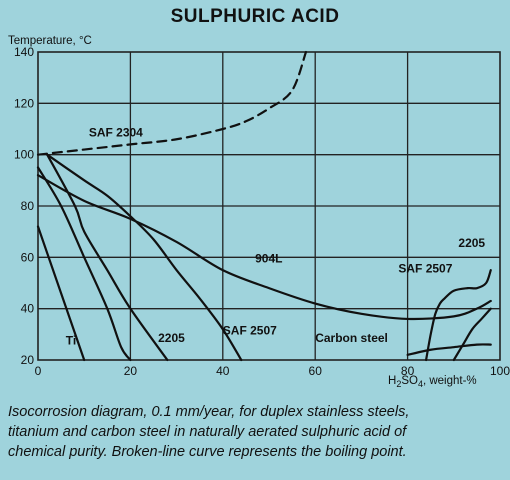  I want to click on chart-title: SULPHURIC ACID, so click(255, 16).